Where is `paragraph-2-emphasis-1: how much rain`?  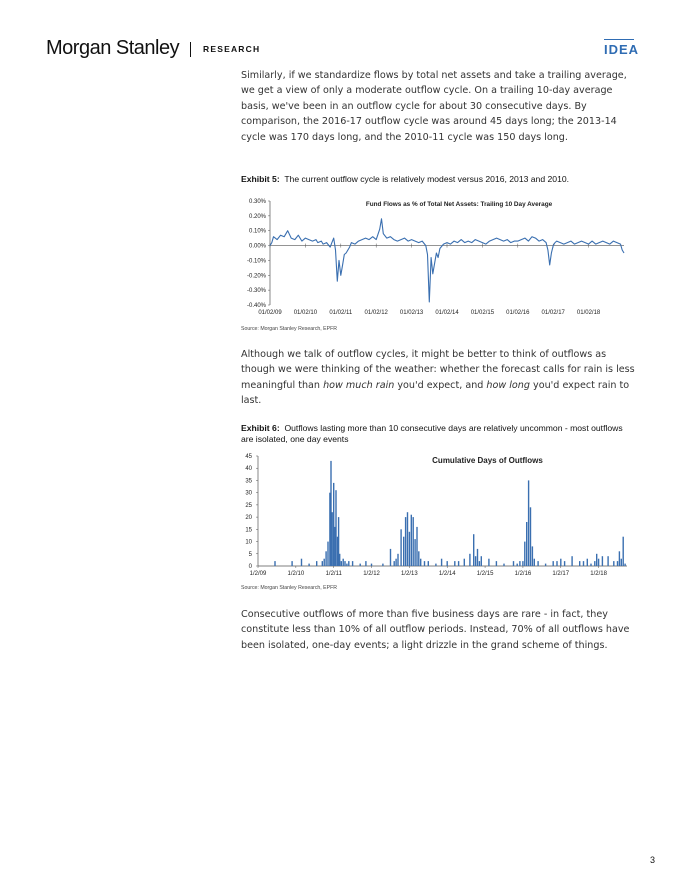
paragraph-2-emphasis-1: how much rain is located at coordinates (359, 385).